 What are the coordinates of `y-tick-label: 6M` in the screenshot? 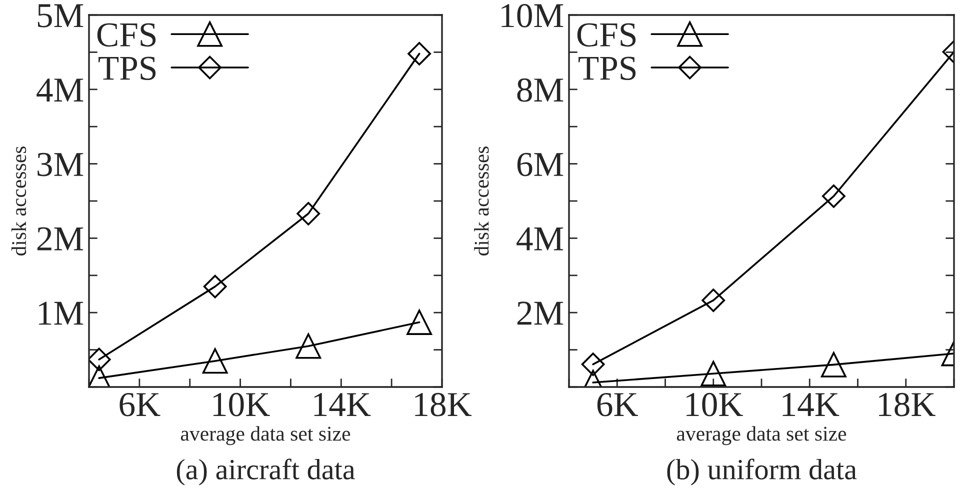 It's located at (540, 164).